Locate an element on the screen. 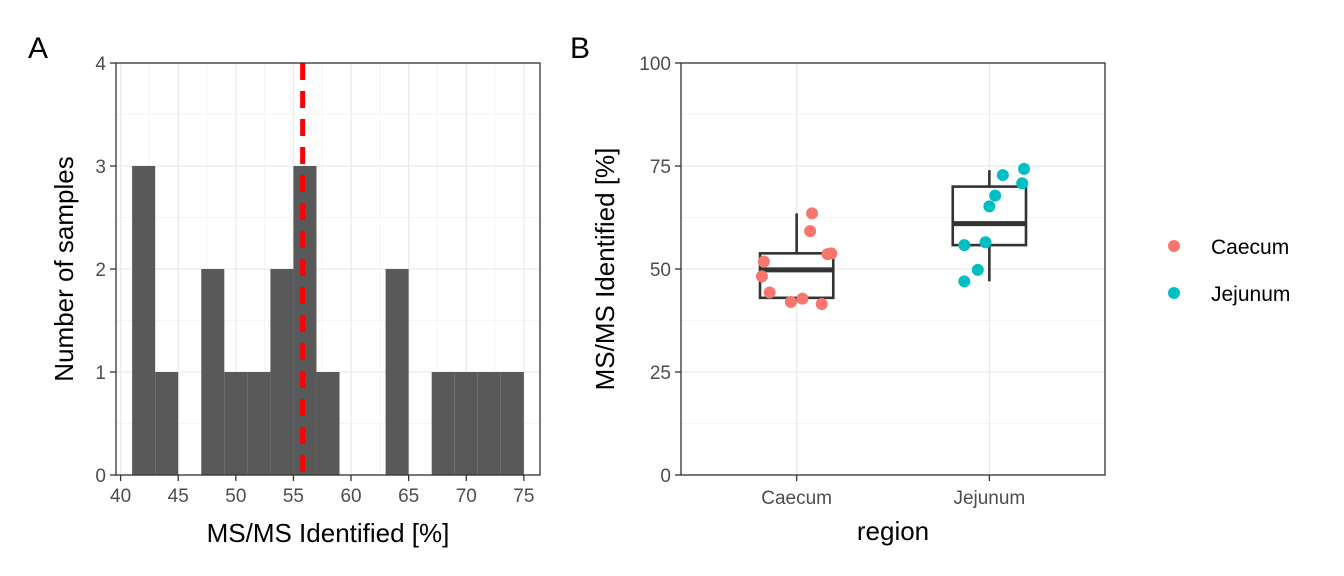  histogram-x-tick-label: 55 is located at coordinates (293, 496).